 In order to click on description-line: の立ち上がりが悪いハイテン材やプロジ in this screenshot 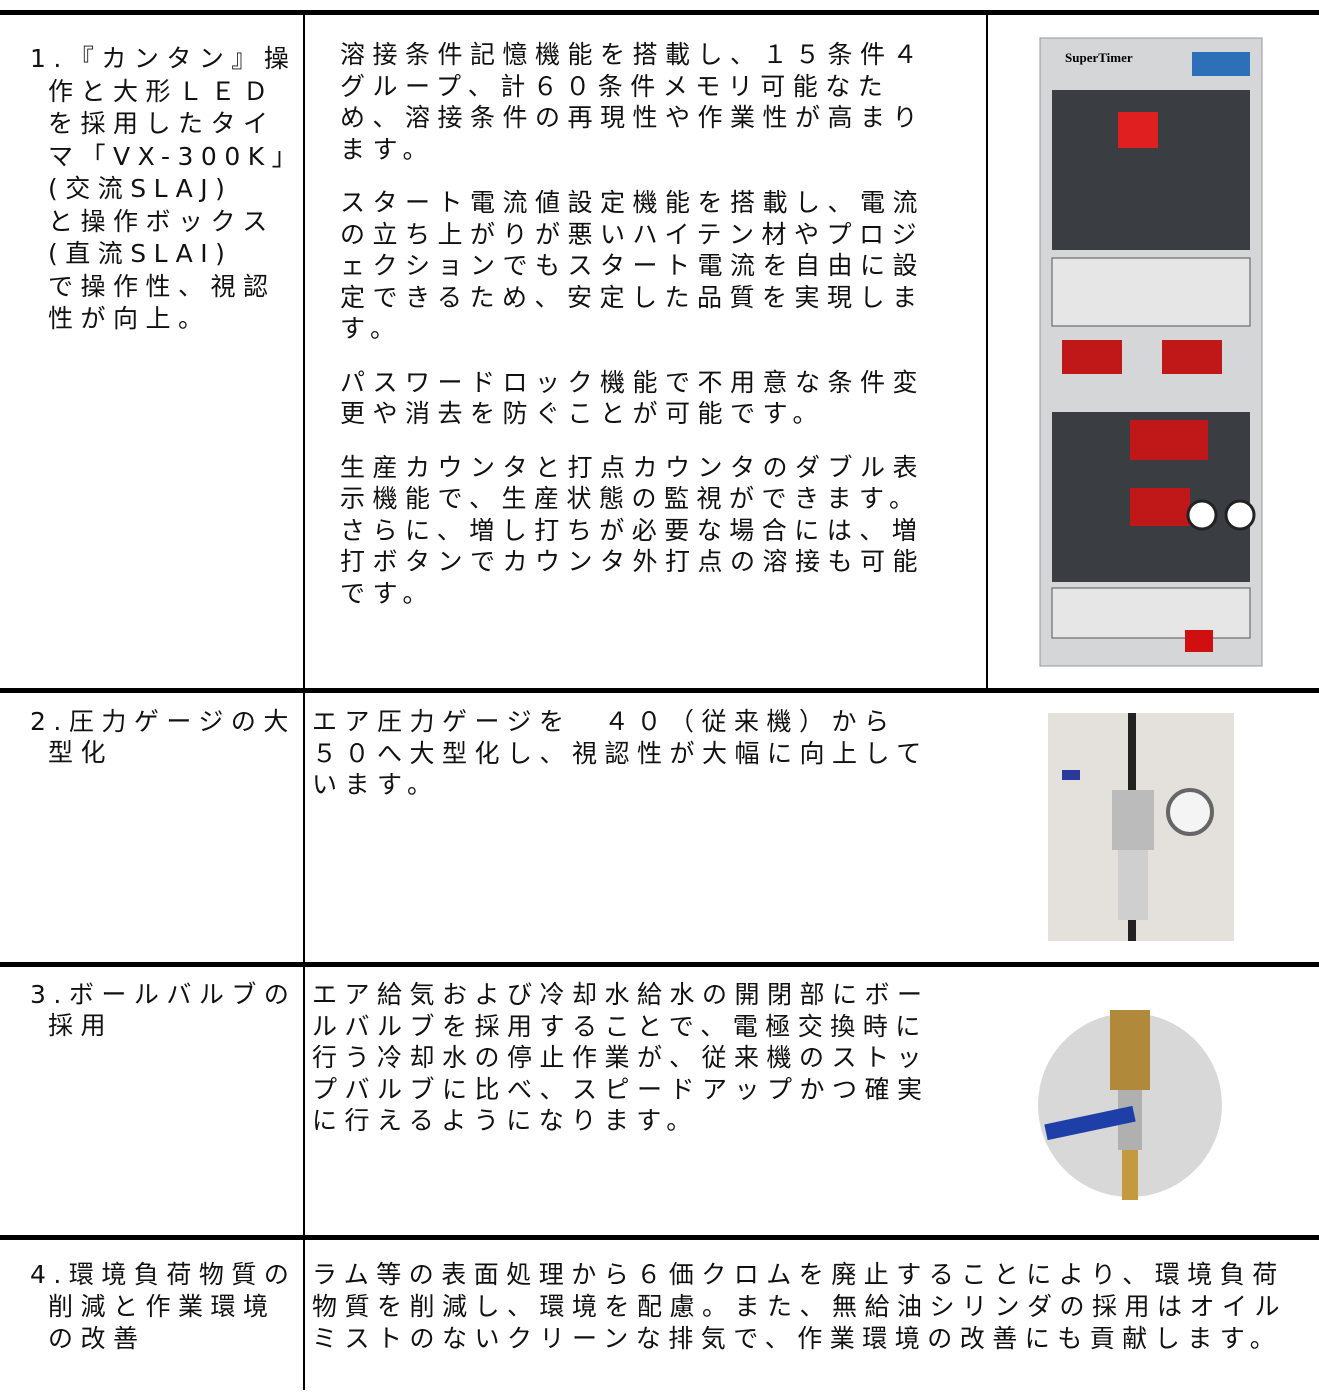, I will do `click(632, 234)`.